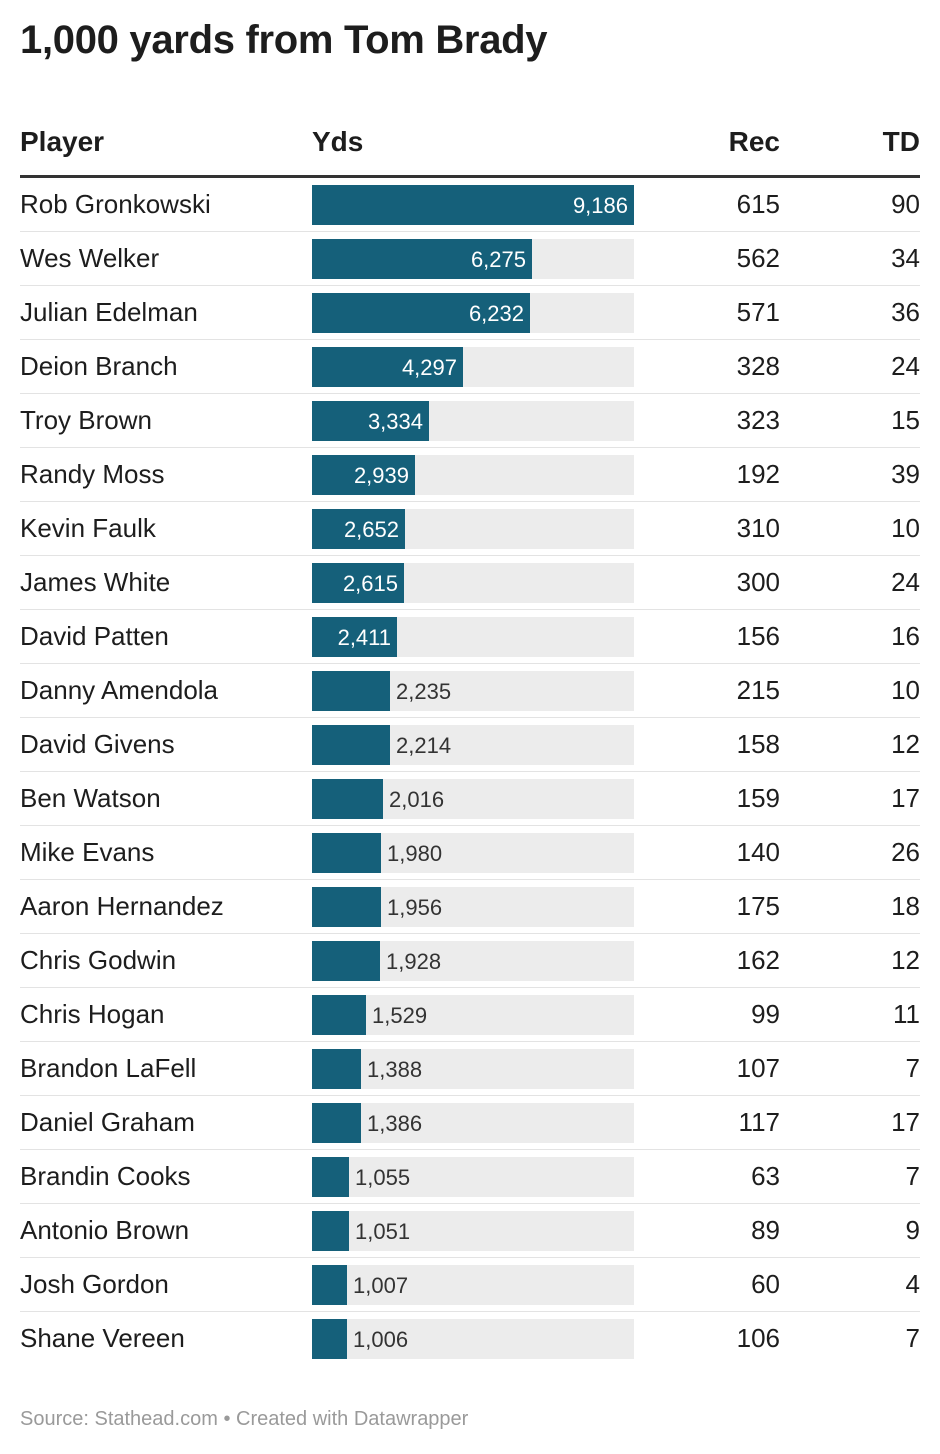  I want to click on player-name: James White, so click(95, 582).